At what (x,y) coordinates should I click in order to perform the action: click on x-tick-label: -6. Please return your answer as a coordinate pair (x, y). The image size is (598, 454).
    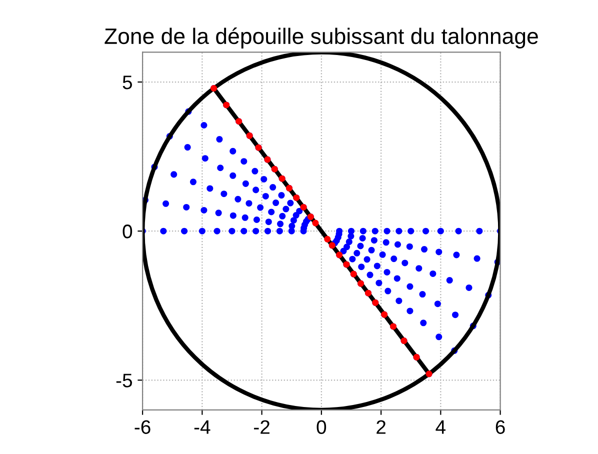
    Looking at the image, I should click on (142, 427).